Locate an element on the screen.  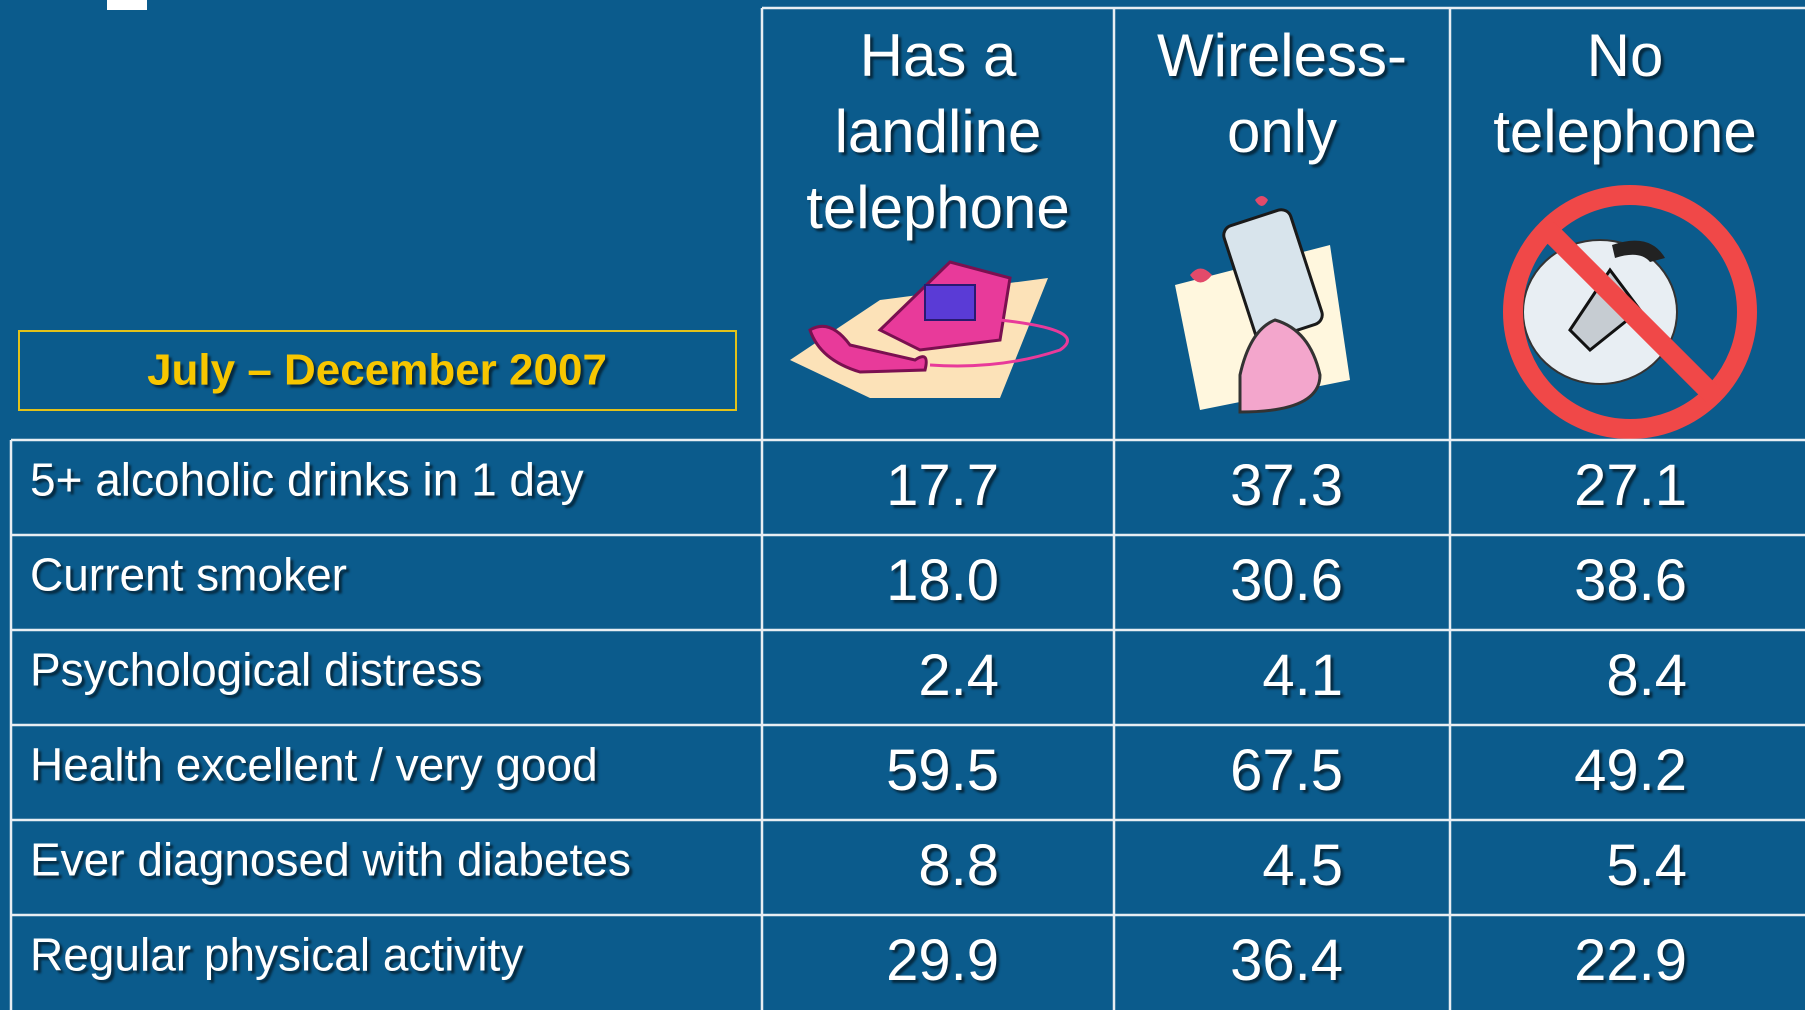
landline-icon is located at coordinates (929, 329).